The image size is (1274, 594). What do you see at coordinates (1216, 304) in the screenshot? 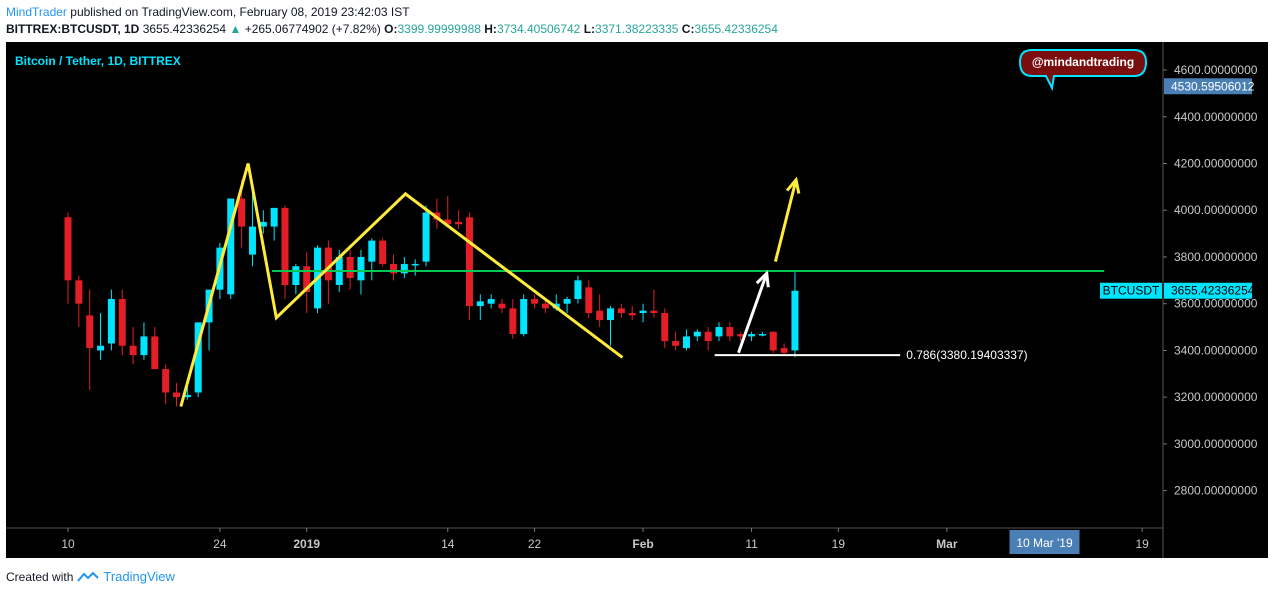
I see `y-tick-label: 3600.00000000` at bounding box center [1216, 304].